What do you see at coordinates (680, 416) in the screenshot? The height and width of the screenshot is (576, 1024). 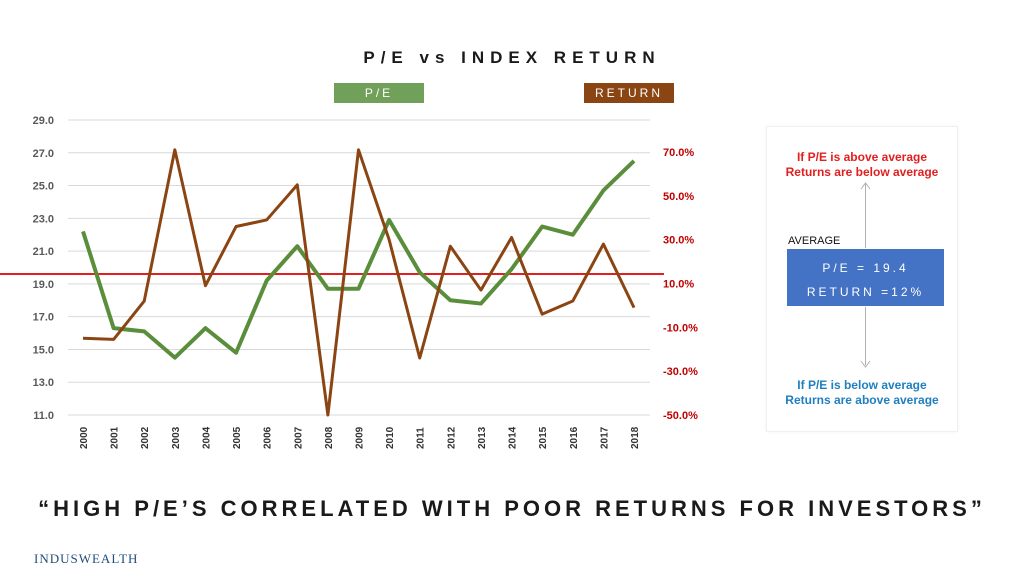 I see `right-tick-label: -50.0%` at bounding box center [680, 416].